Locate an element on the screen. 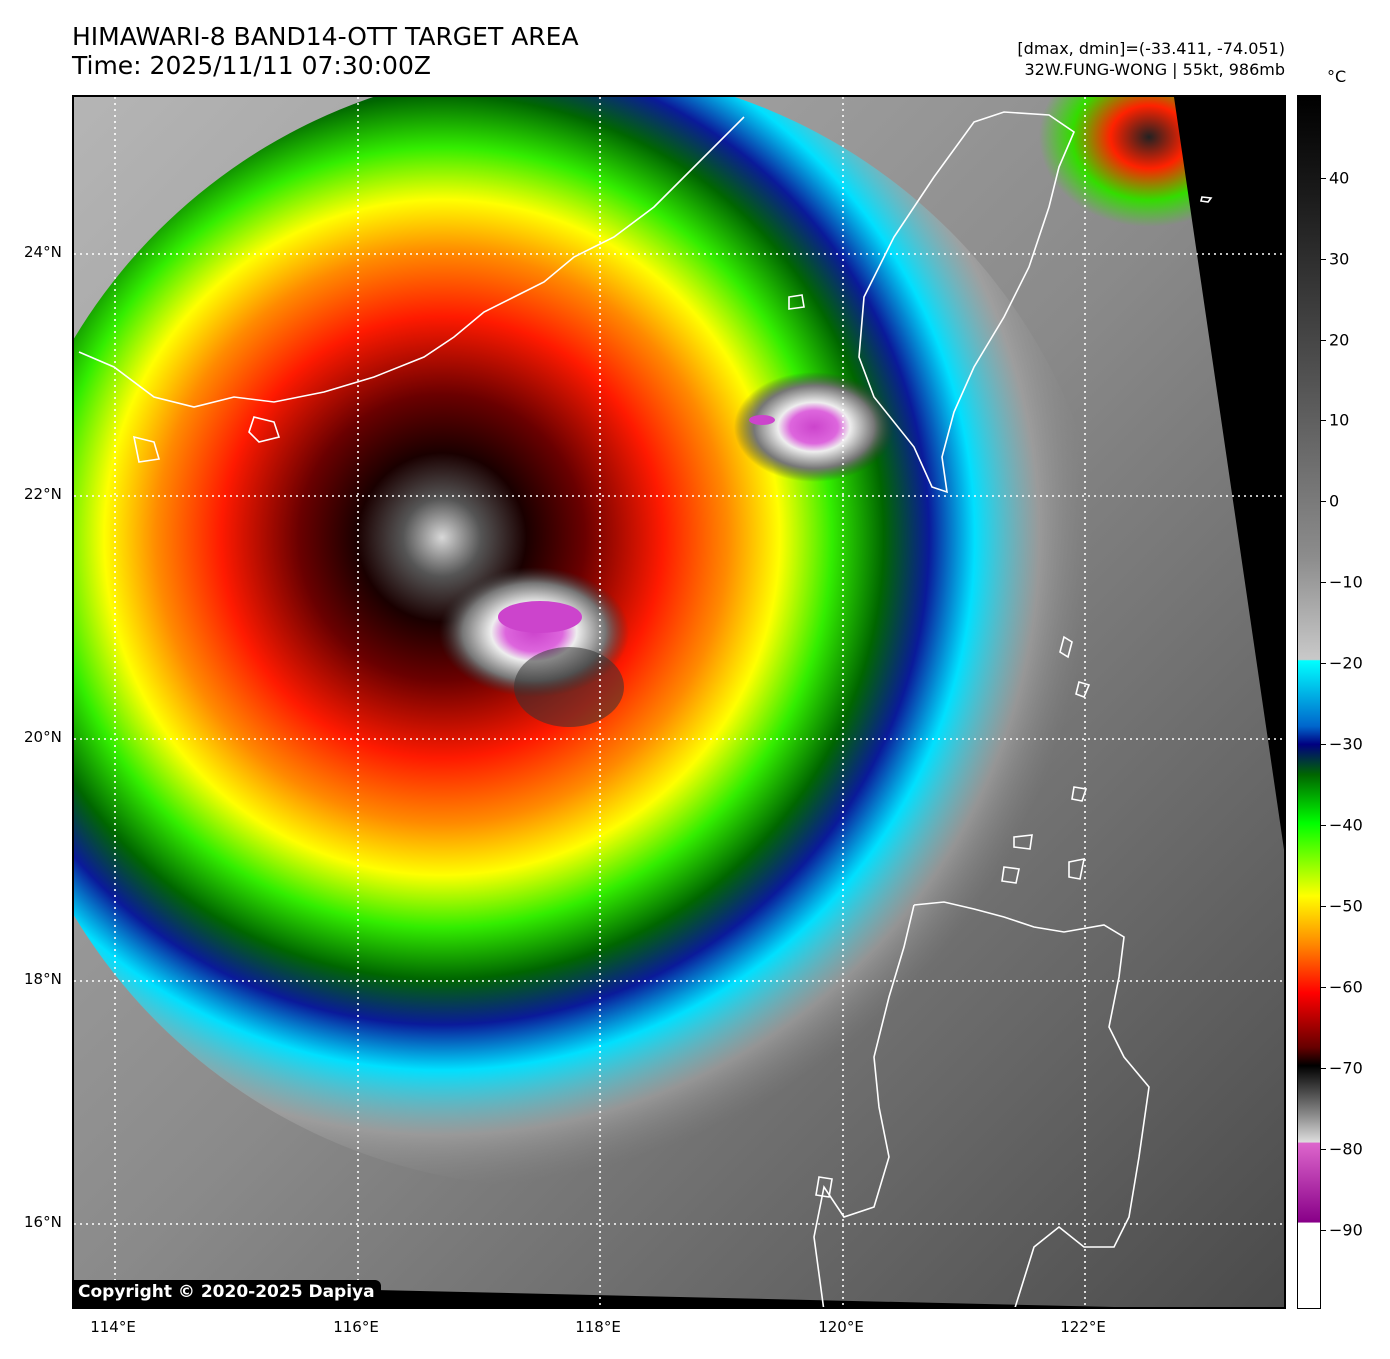  temperature-colorbar is located at coordinates (1309, 702).